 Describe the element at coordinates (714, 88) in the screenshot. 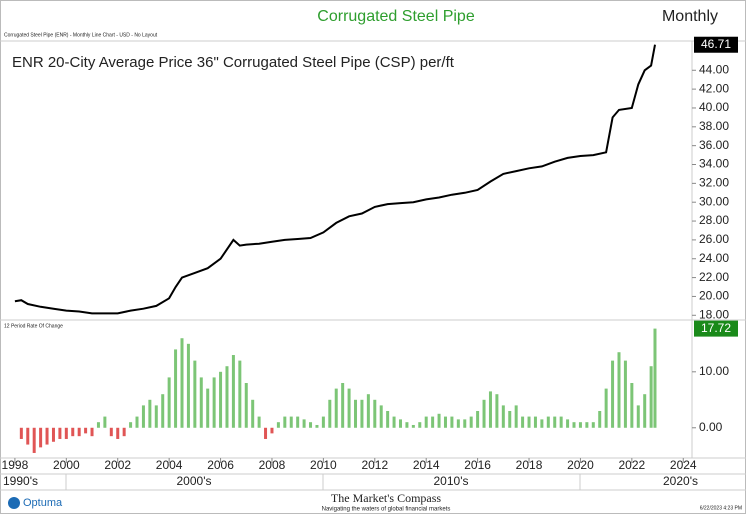

I see `y-tick-label: 42.00` at that location.